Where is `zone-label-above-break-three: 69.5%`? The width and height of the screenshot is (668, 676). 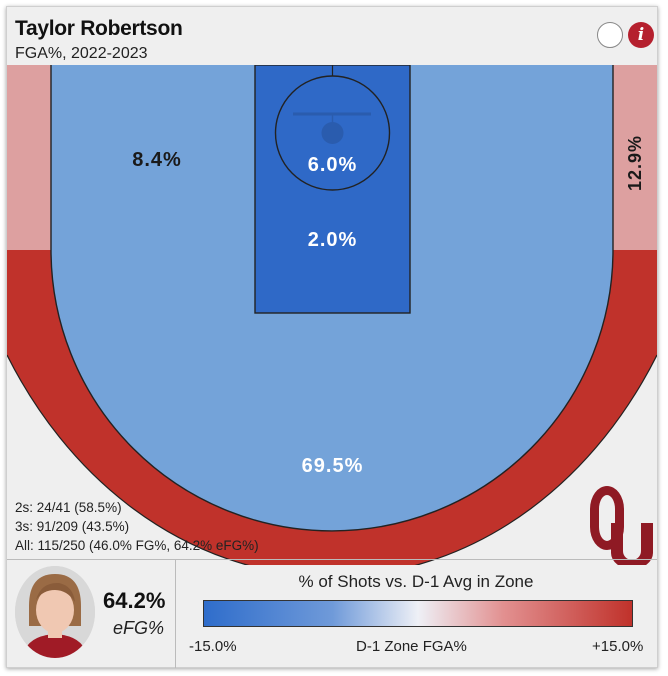 zone-label-above-break-three: 69.5% is located at coordinates (333, 466).